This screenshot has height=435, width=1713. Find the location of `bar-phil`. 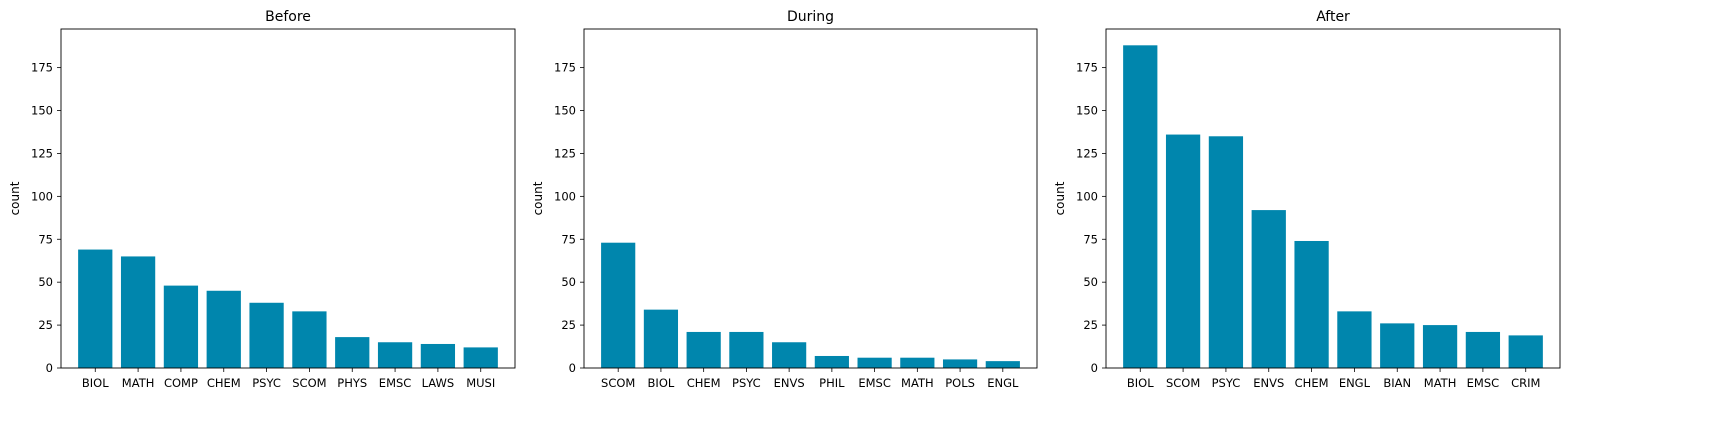

bar-phil is located at coordinates (831, 361).